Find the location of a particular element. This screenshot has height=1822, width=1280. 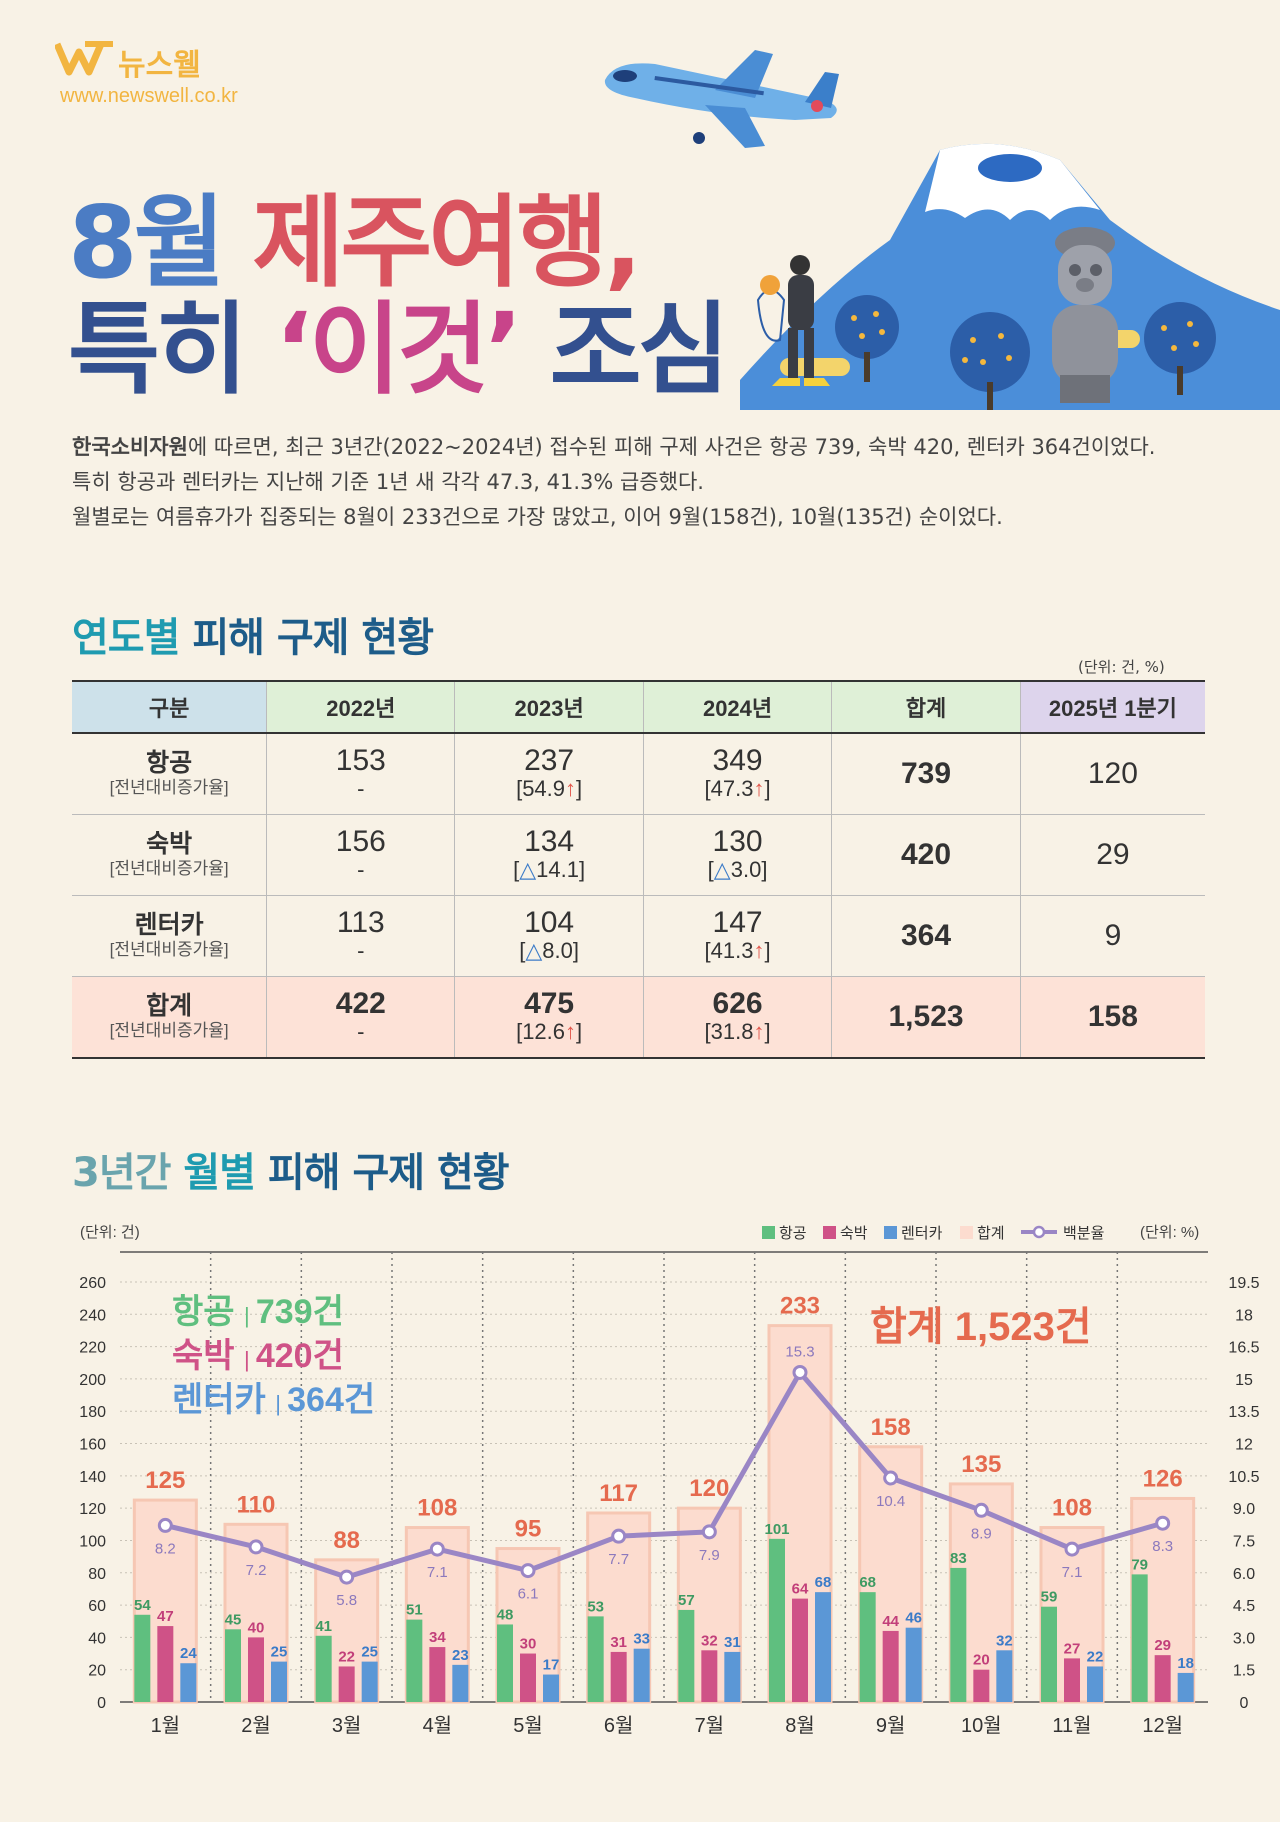

bar-value-label: 29 is located at coordinates (1162, 1645).